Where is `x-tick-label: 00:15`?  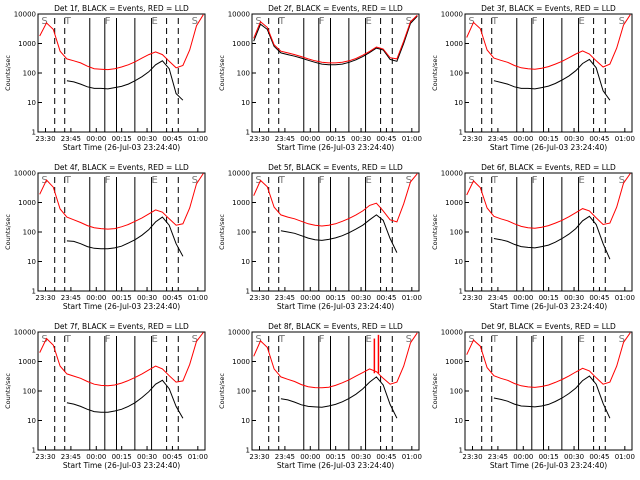
x-tick-label: 00:15 is located at coordinates (549, 298).